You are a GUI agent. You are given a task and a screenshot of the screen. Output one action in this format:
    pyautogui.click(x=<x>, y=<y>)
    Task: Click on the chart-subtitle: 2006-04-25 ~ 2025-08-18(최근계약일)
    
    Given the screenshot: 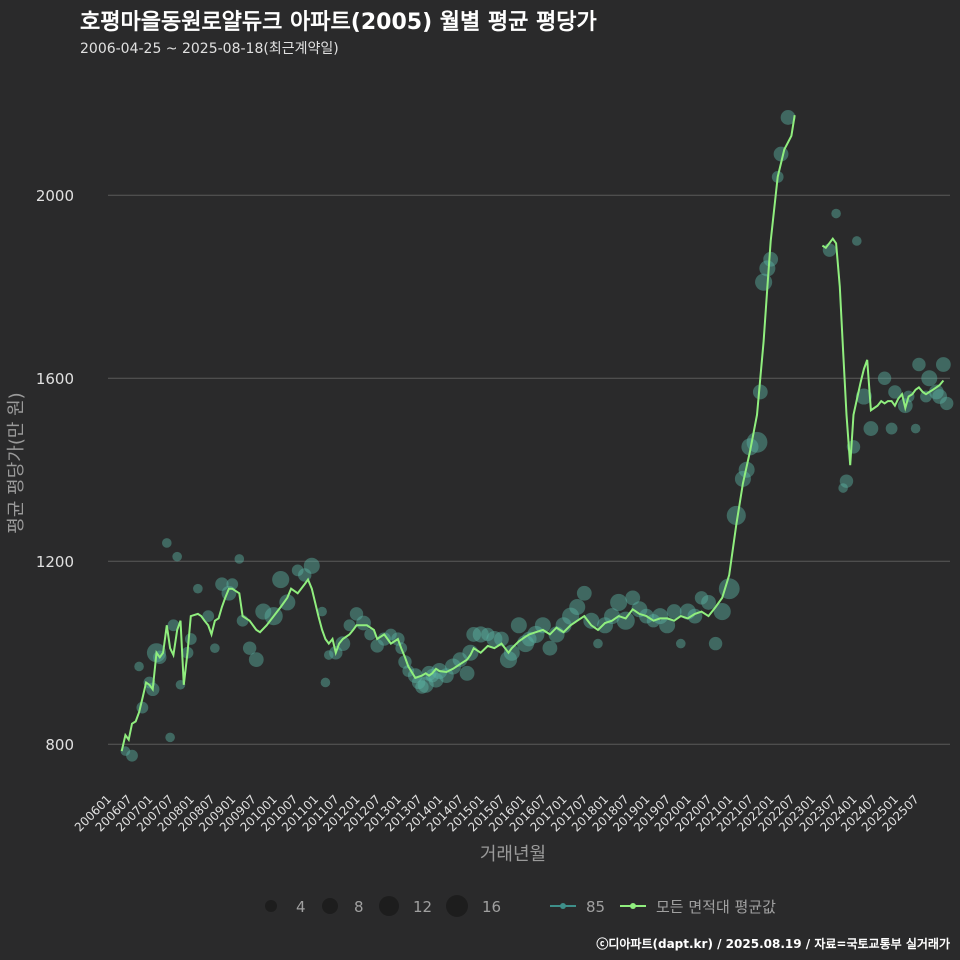 What is the action you would take?
    pyautogui.click(x=209, y=49)
    